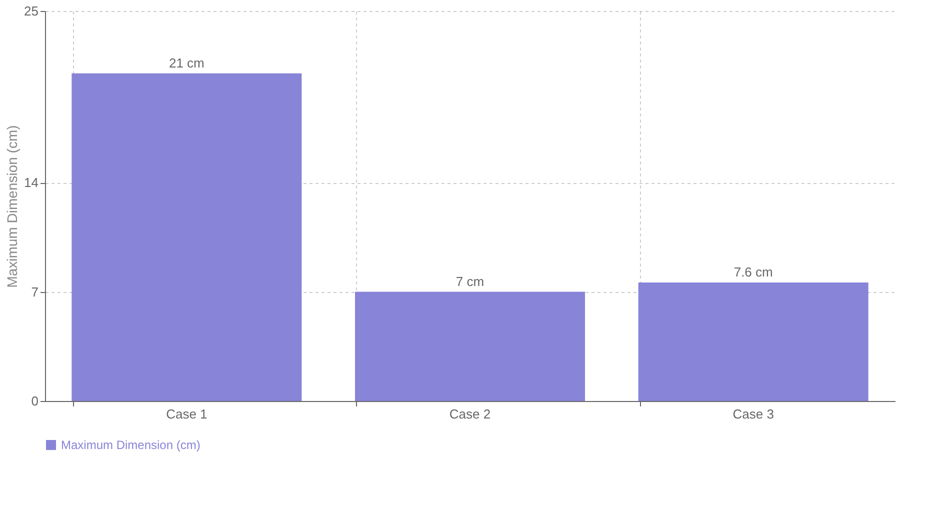 This screenshot has width=935, height=512. What do you see at coordinates (470, 414) in the screenshot?
I see `x-tick-label: Case 2` at bounding box center [470, 414].